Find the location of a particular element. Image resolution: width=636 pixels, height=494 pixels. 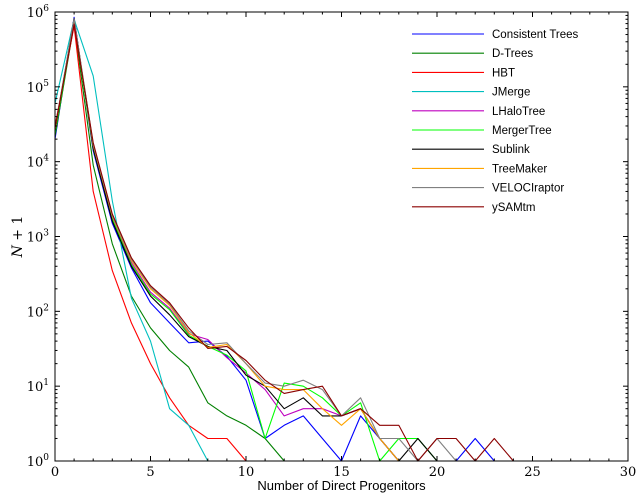

y-tick-label: 10⁶ is located at coordinates (38, 12).